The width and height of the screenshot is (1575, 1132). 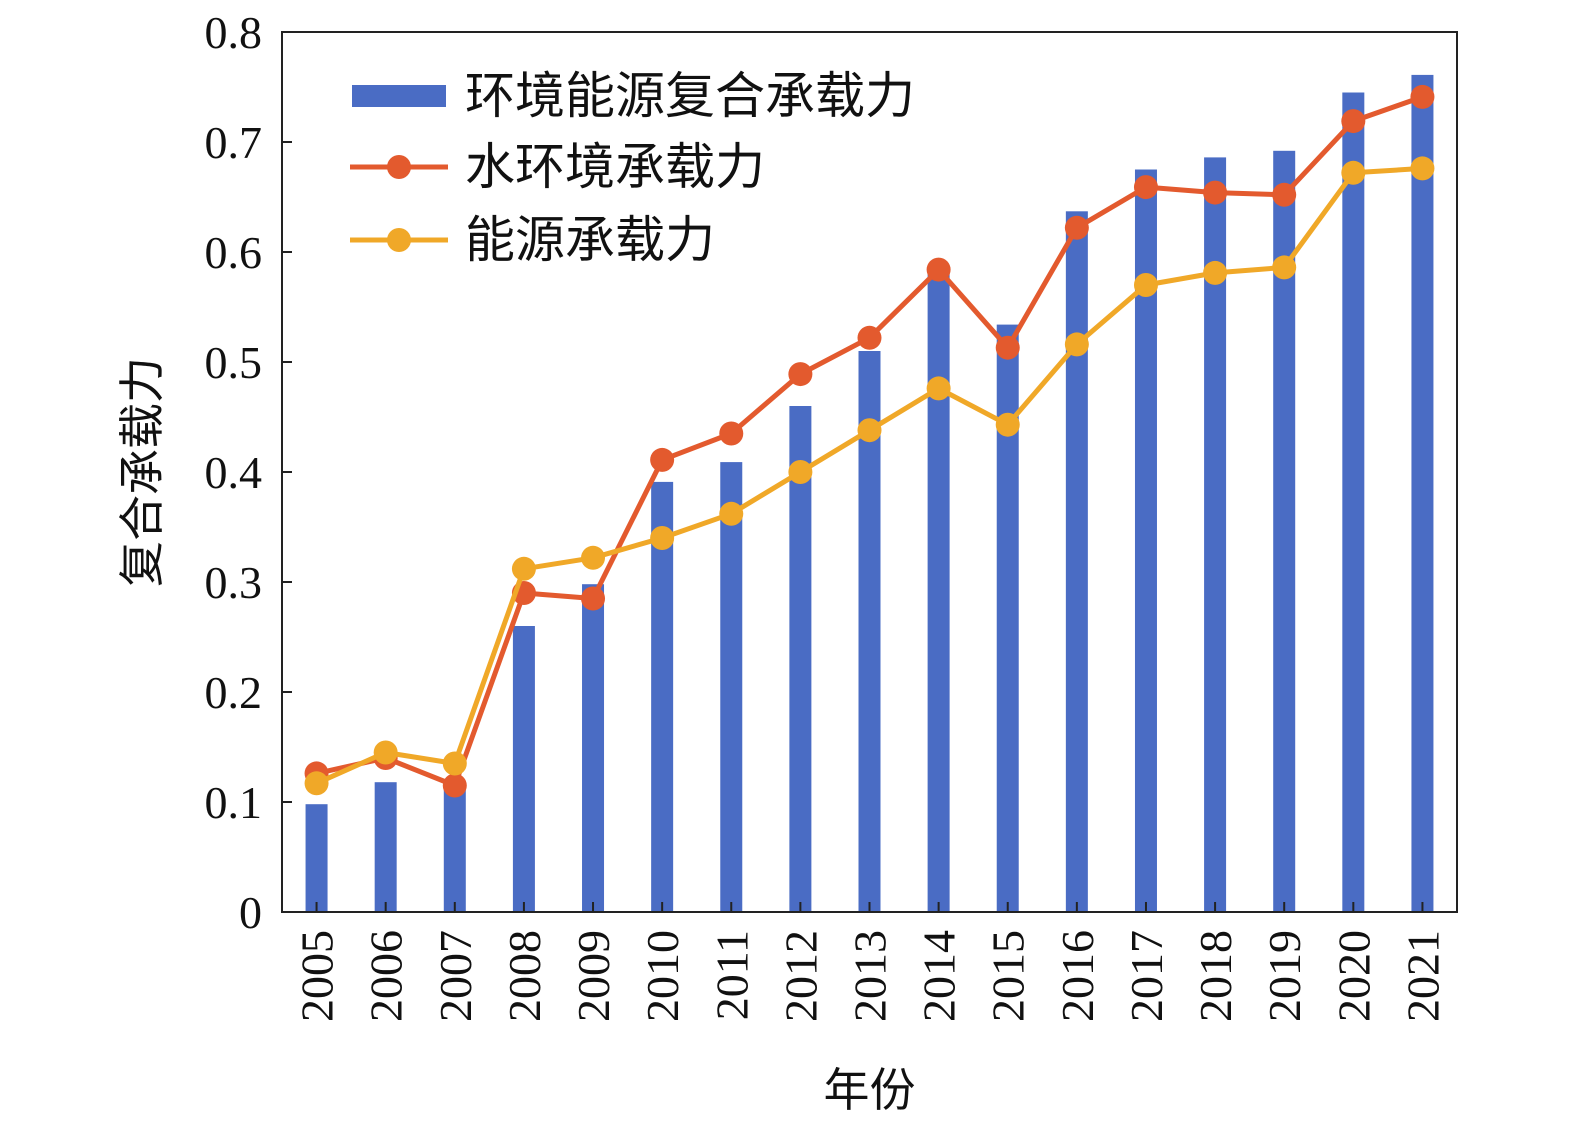 I want to click on legend-swatch, so click(x=399, y=96).